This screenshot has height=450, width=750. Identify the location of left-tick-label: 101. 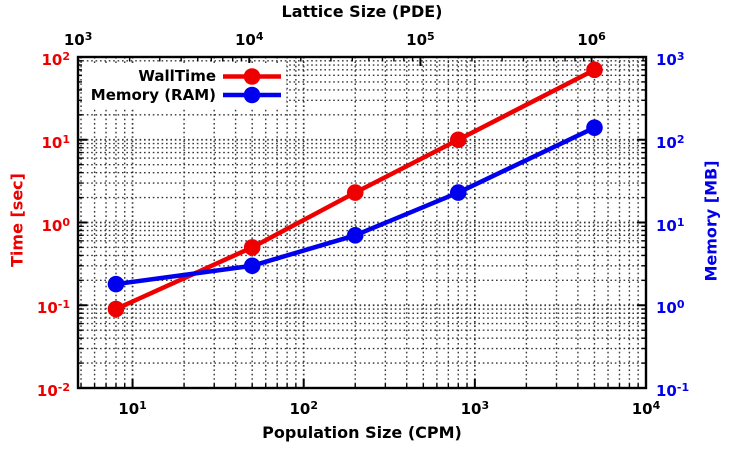
(55, 142).